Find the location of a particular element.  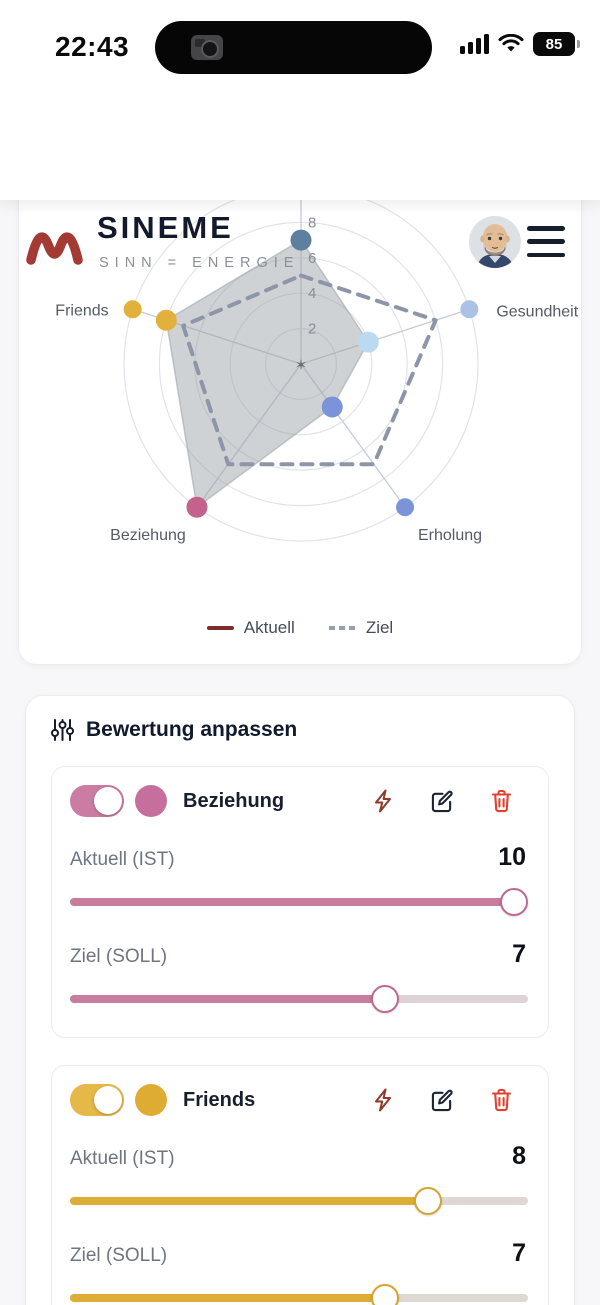

dynamic-island is located at coordinates (293, 47).